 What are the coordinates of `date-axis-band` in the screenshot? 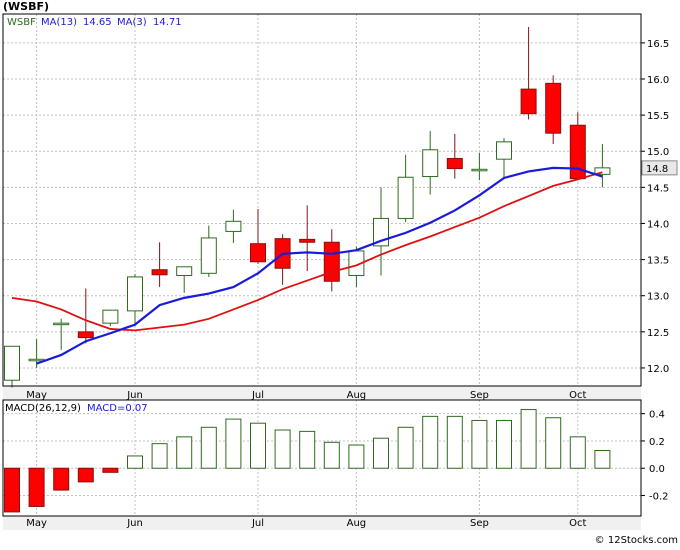 It's located at (322, 393).